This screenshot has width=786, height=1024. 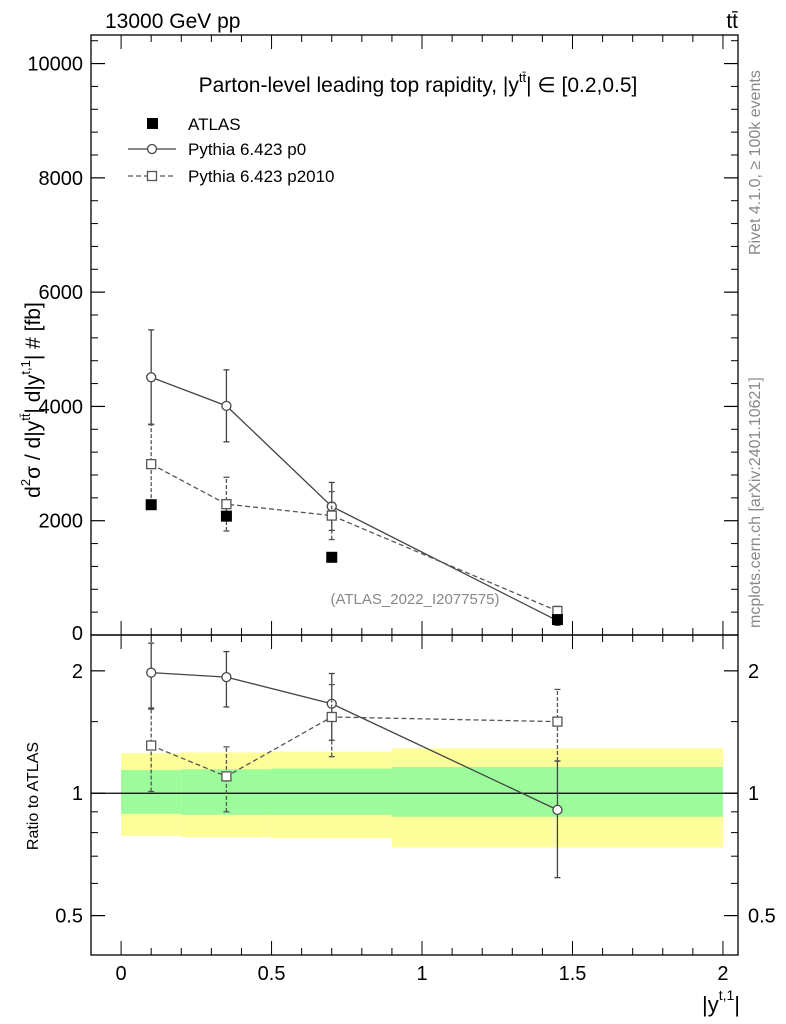 What do you see at coordinates (732, 21) in the screenshot?
I see `process-label: tt̄` at bounding box center [732, 21].